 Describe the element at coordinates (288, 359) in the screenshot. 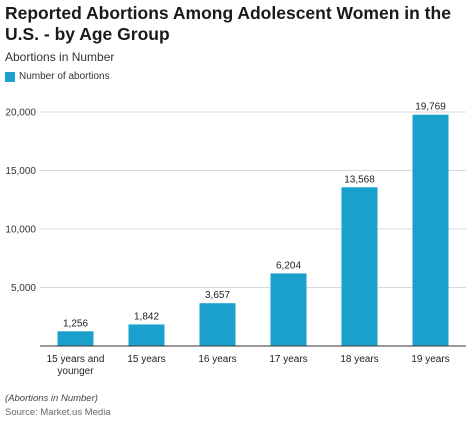

I see `x-tick-label: 17 years` at that location.